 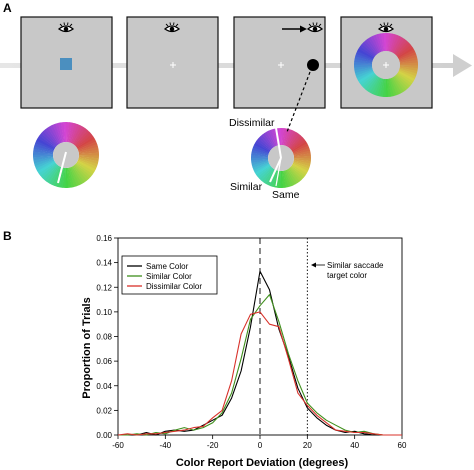 What do you see at coordinates (246, 187) in the screenshot?
I see `label-similar: Similar` at bounding box center [246, 187].